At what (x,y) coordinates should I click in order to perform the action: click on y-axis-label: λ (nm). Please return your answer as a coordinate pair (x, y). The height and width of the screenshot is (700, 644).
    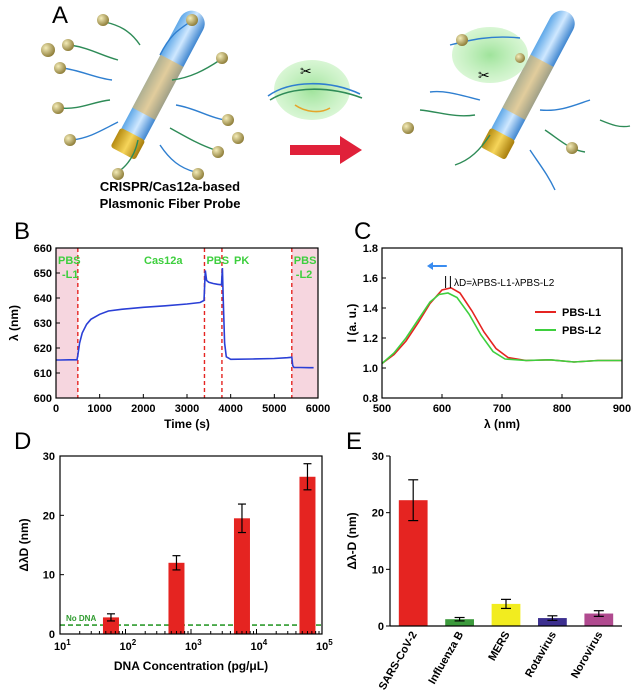
    Looking at the image, I should click on (14, 323).